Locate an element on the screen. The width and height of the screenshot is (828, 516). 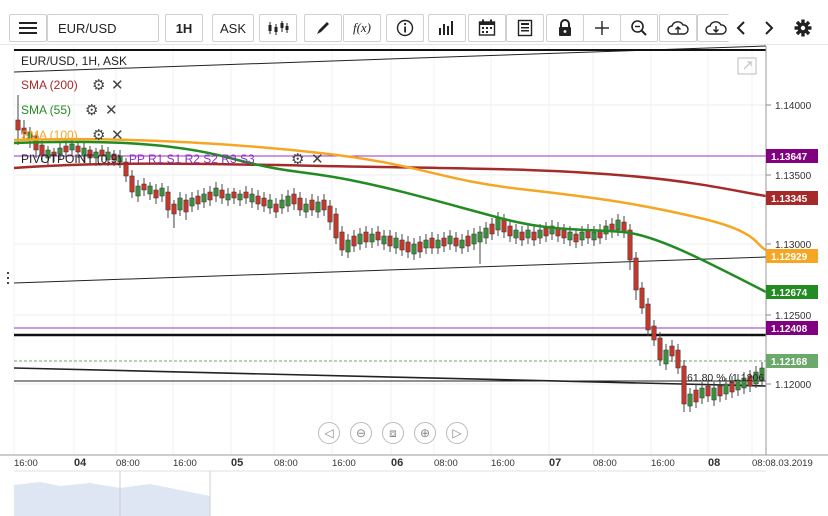
sma-100-settings-icon: ⚙ is located at coordinates (99, 135).